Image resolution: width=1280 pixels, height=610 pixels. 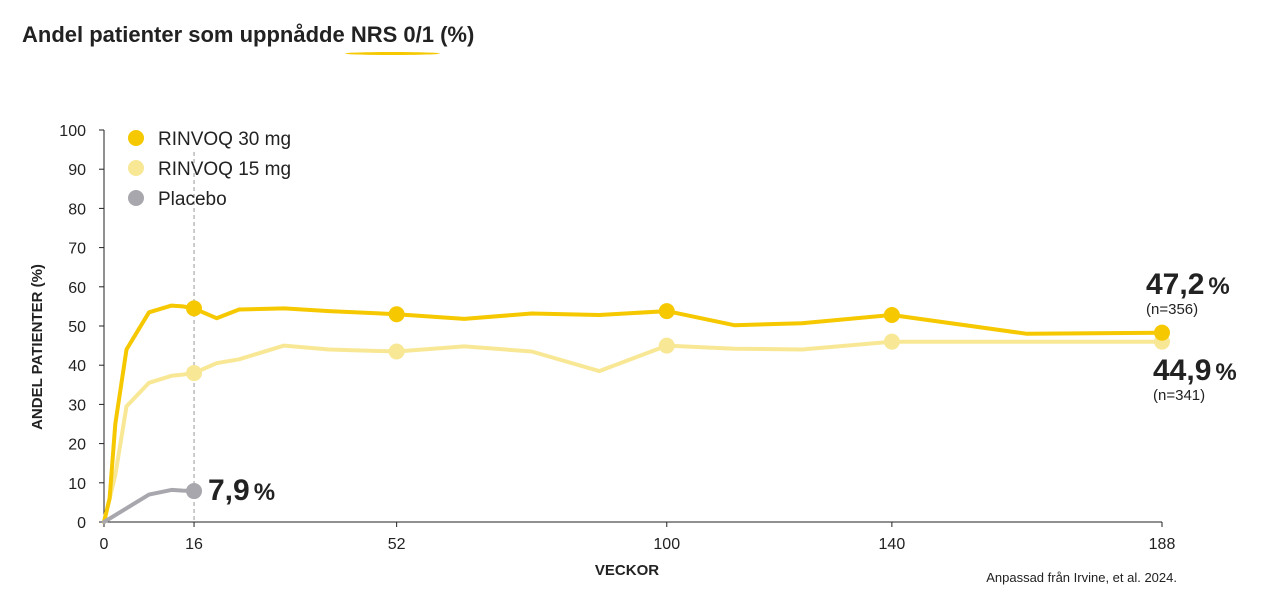 I want to click on end-value-rinvoq-15-mg: 44,9%, so click(x=1195, y=370).